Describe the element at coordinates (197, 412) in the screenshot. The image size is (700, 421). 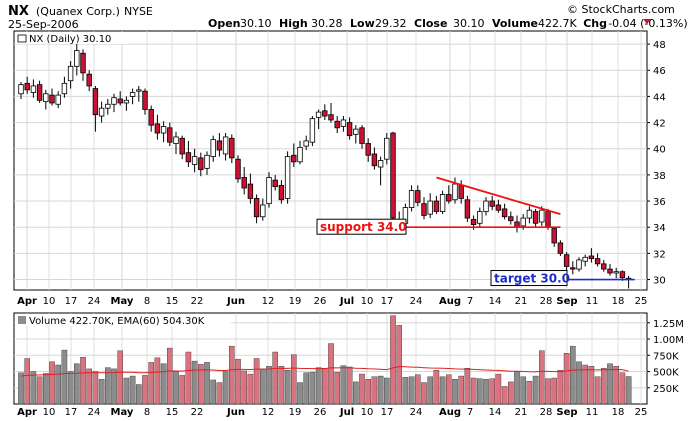
I see `x-tick-label: 22` at that location.